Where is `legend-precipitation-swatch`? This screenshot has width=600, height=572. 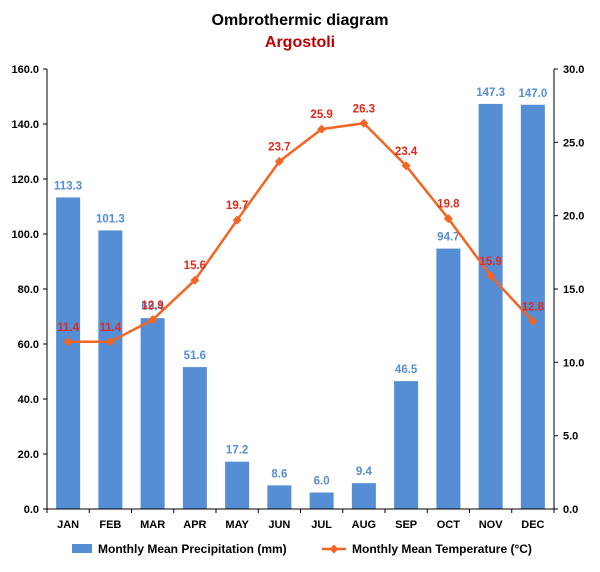
legend-precipitation-swatch is located at coordinates (82, 548).